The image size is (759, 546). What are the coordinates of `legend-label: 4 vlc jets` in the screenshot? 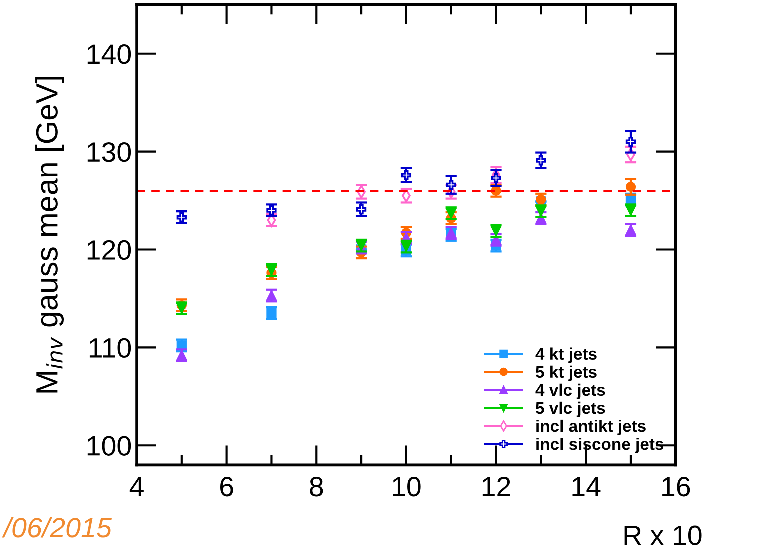 It's located at (571, 392).